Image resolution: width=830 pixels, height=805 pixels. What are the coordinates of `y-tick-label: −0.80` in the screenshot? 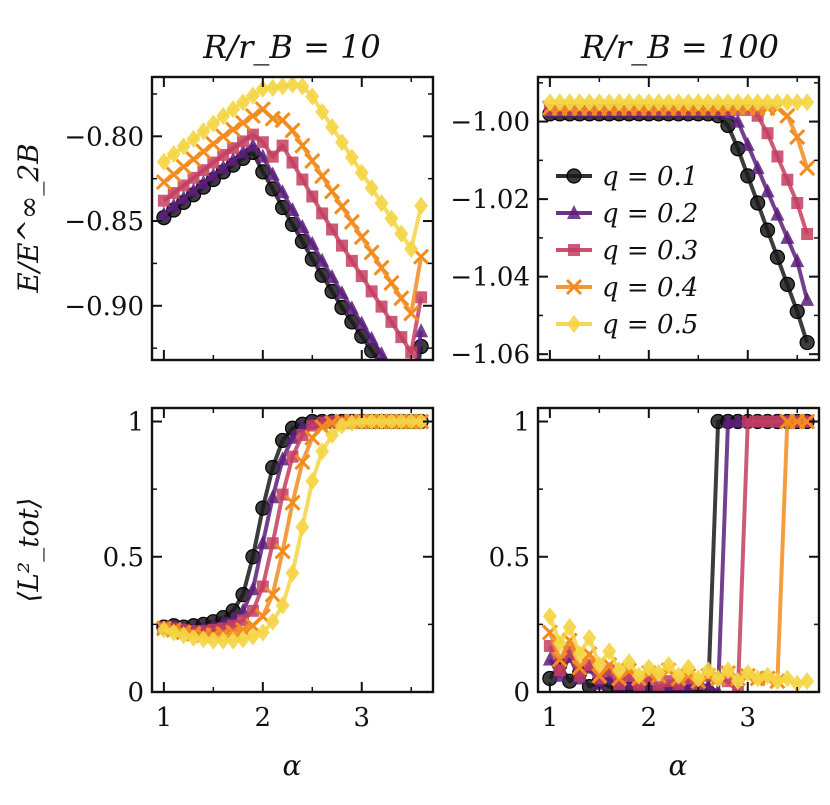 It's located at (104, 137).